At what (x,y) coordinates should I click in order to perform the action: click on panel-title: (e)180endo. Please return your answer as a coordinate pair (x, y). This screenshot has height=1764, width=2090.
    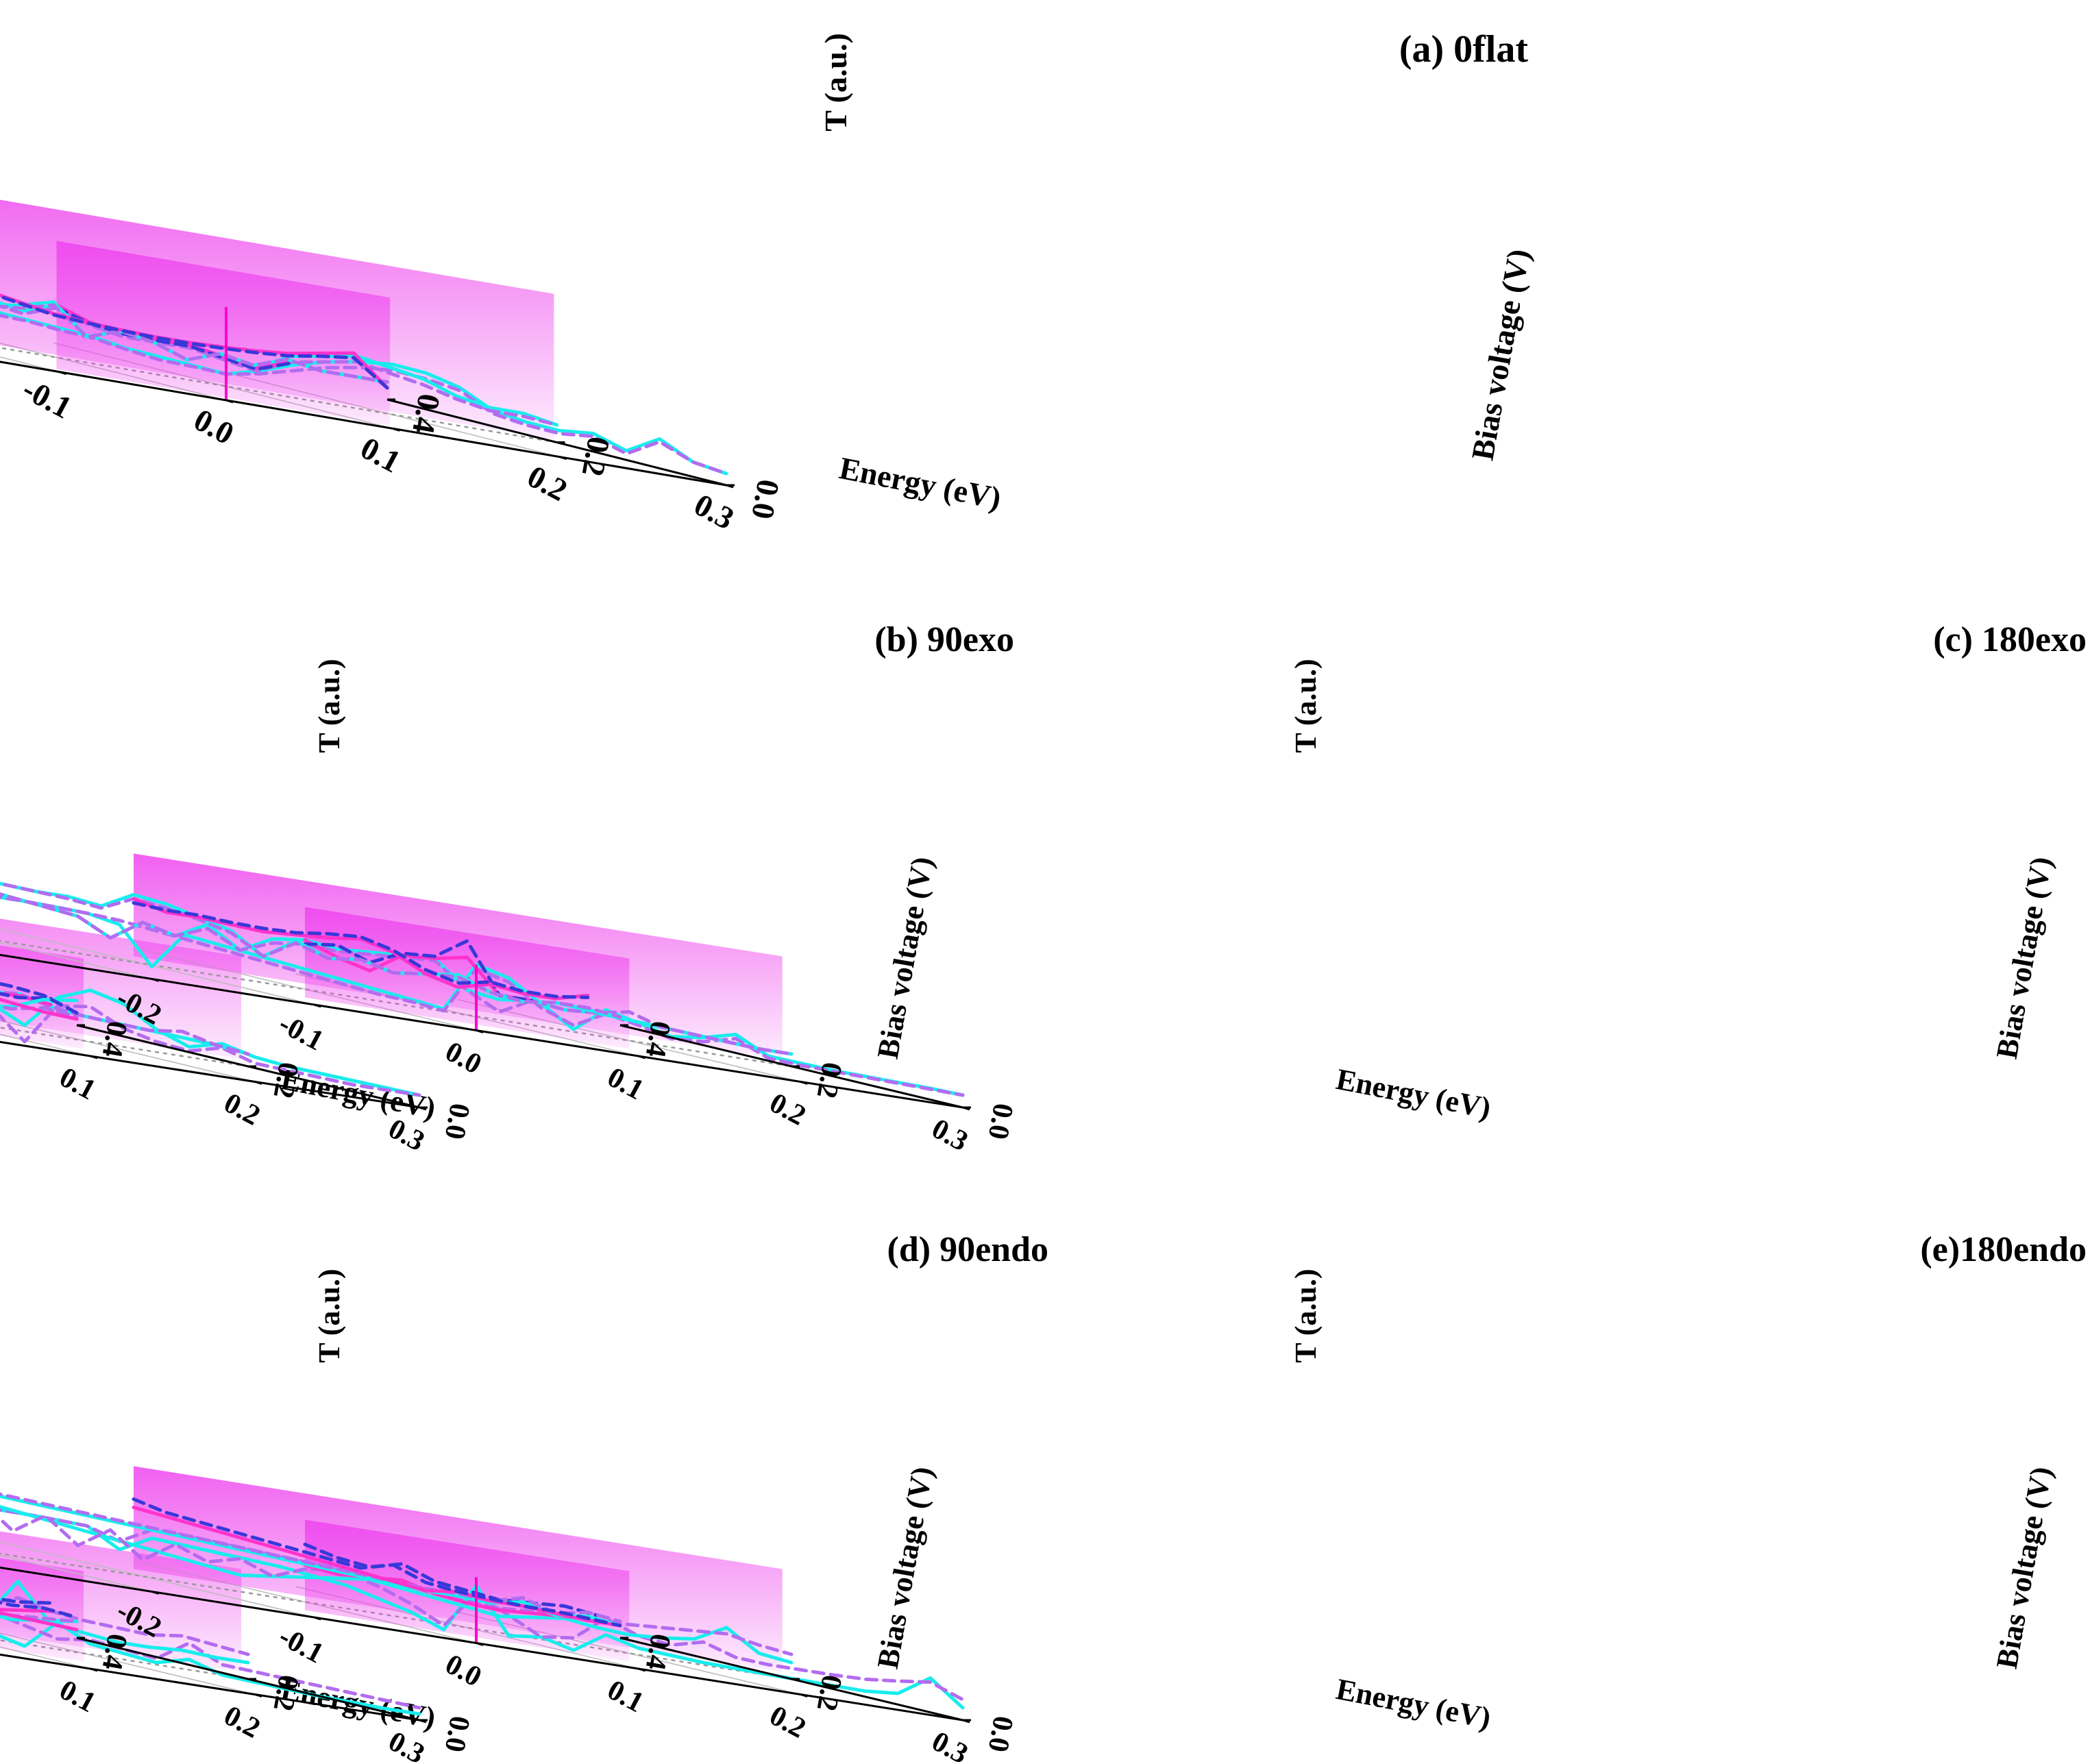
    Looking at the image, I should click on (2003, 1249).